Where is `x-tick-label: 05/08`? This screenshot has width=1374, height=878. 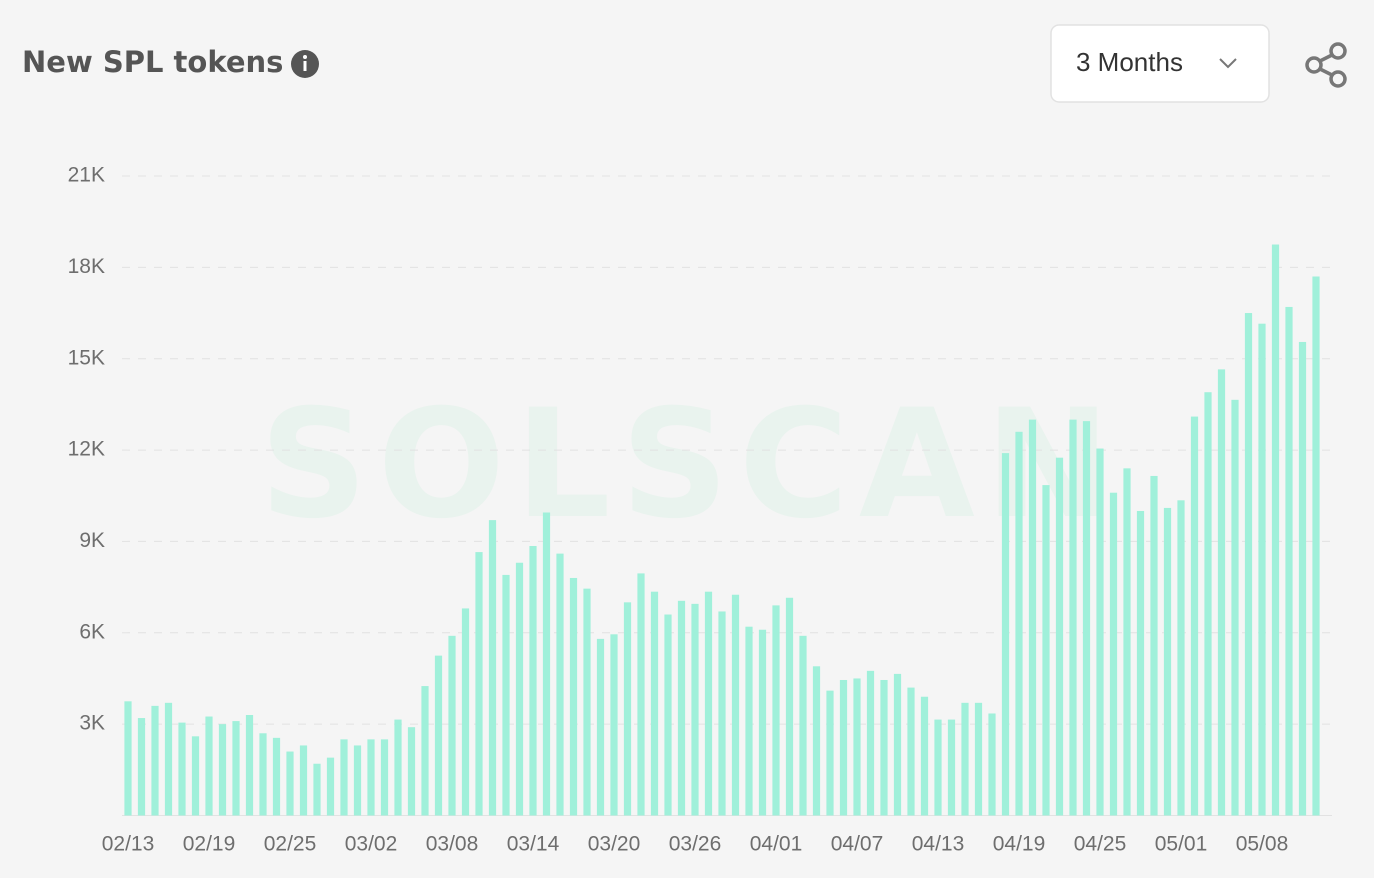
x-tick-label: 05/08 is located at coordinates (1262, 844).